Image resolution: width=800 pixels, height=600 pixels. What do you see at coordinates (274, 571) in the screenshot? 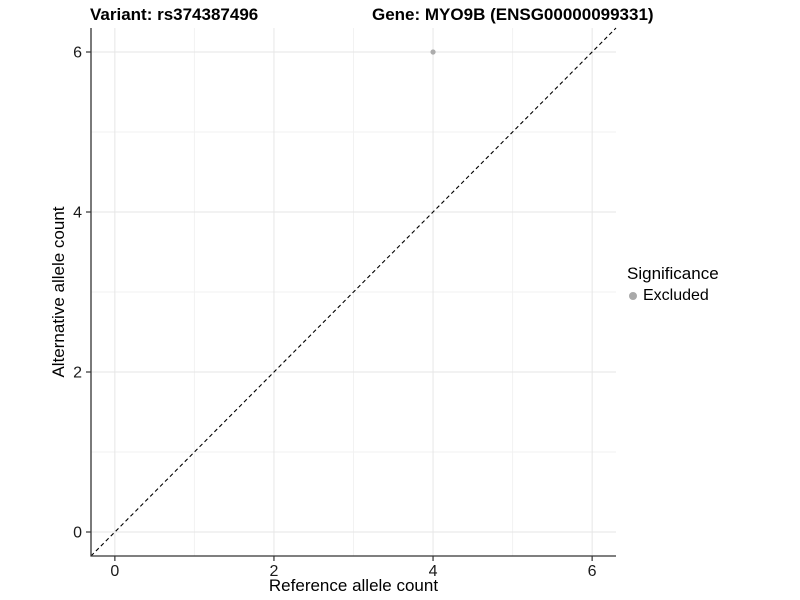
I see `x-tick-label: 2` at bounding box center [274, 571].